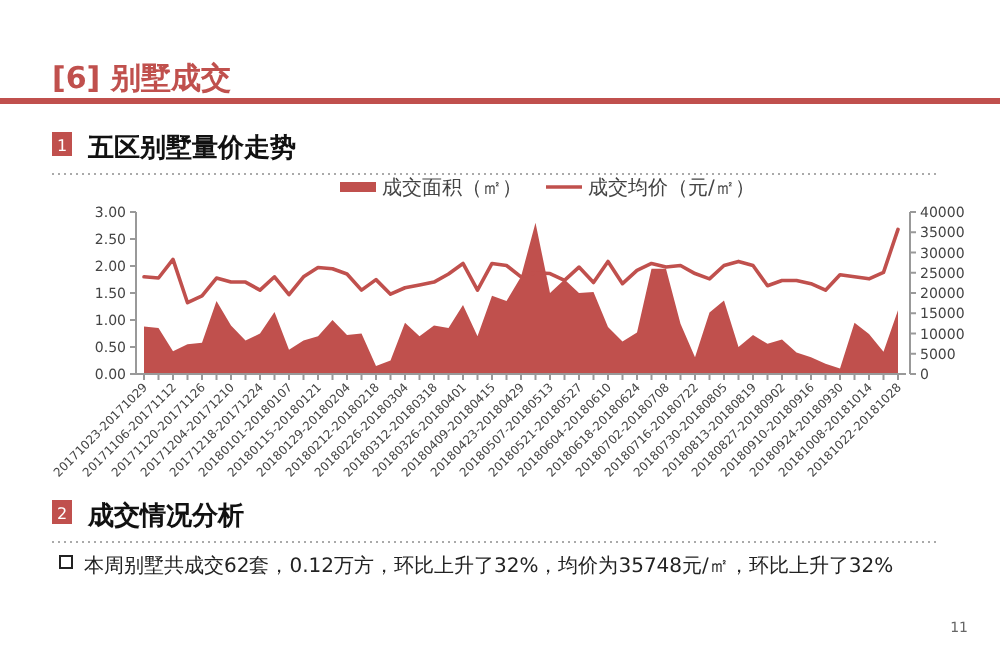 The width and height of the screenshot is (1000, 666). Describe the element at coordinates (452, 188) in the screenshot. I see `legend-label: 成交面积（㎡）` at that location.